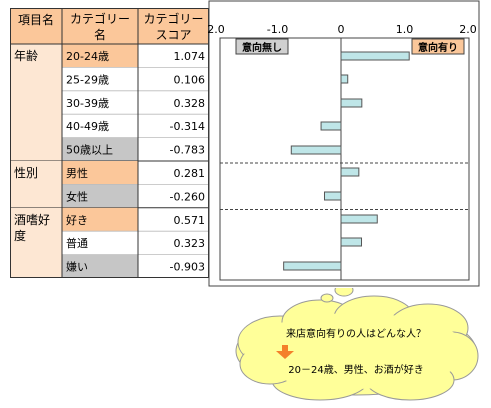 The image size is (491, 408). What do you see at coordinates (277, 29) in the screenshot?
I see `x-tick-label: -1.0` at bounding box center [277, 29].